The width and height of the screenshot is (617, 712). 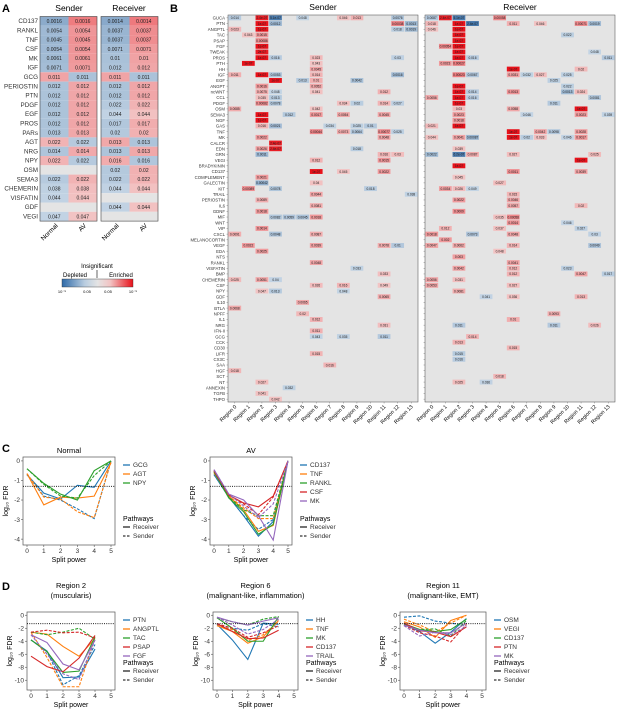 What do you see at coordinates (144, 536) in the screenshot?
I see `legend-linestyle-label: Sender` at bounding box center [144, 536].